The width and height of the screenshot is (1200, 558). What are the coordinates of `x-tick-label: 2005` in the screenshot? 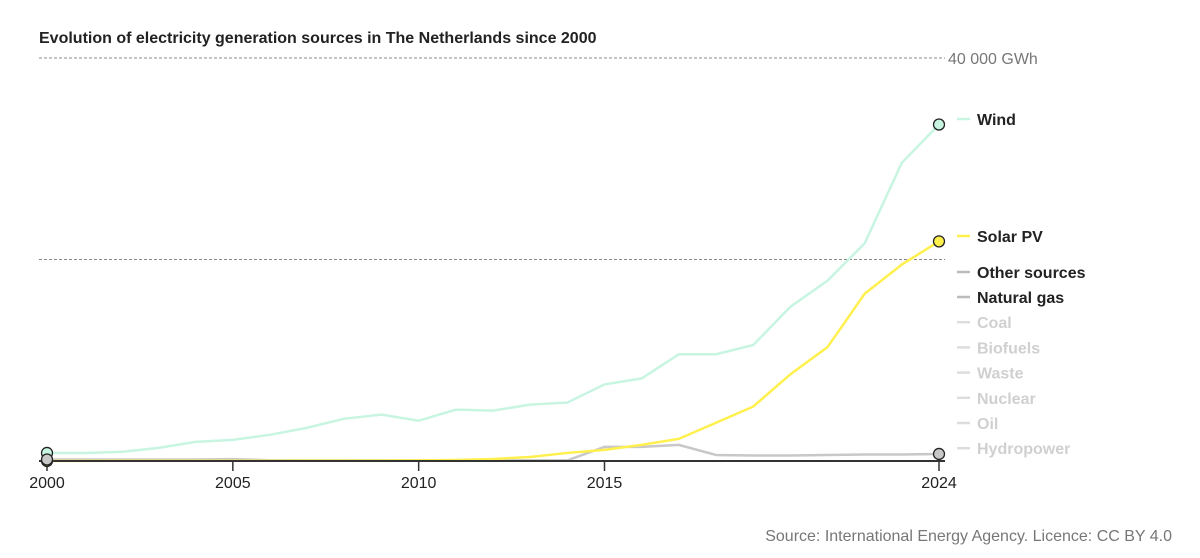 It's located at (233, 483).